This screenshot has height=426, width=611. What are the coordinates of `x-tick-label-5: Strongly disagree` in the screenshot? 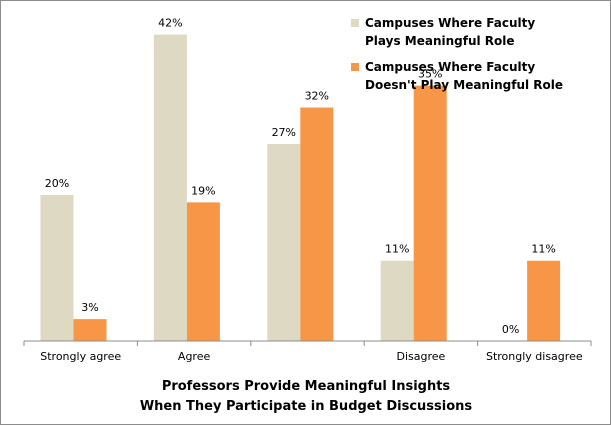 It's located at (534, 356).